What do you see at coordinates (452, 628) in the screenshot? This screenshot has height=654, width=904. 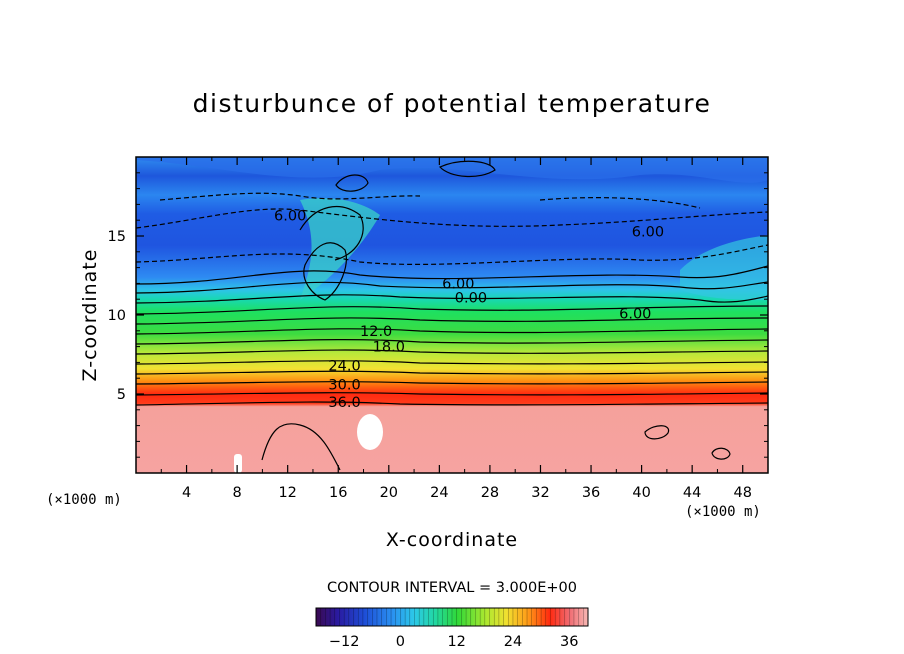 I see `colorbar: −12 0 12 24 36` at bounding box center [452, 628].